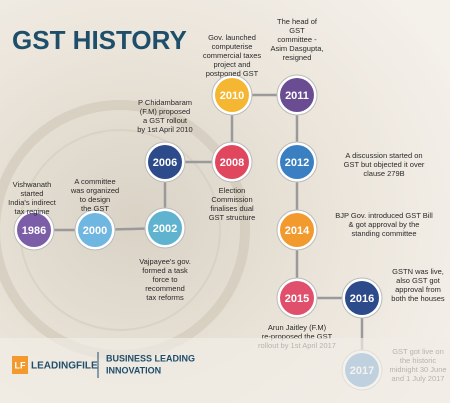 This screenshot has height=403, width=450. Describe the element at coordinates (418, 289) in the screenshot. I see `event-text: approval from` at that location.